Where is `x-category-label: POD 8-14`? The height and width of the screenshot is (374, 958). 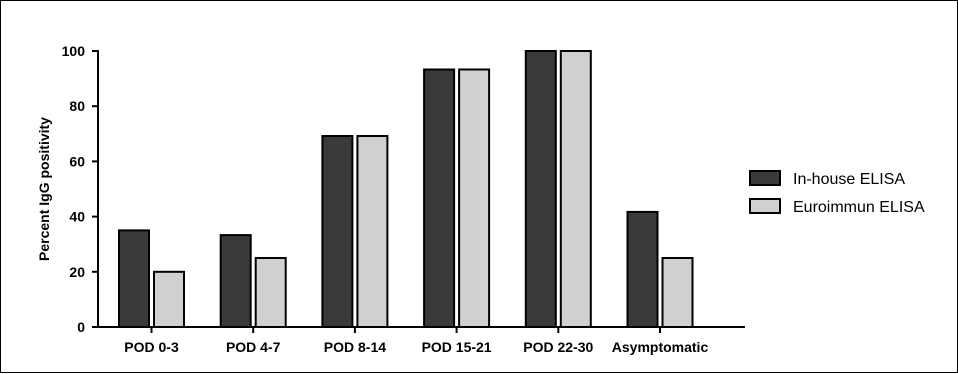
x-category-label: POD 8-14 is located at coordinates (355, 347).